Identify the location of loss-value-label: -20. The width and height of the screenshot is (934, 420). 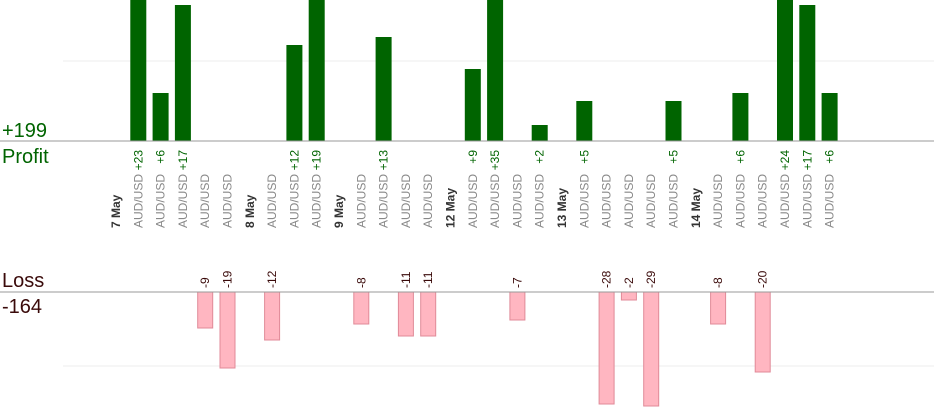
(763, 279).